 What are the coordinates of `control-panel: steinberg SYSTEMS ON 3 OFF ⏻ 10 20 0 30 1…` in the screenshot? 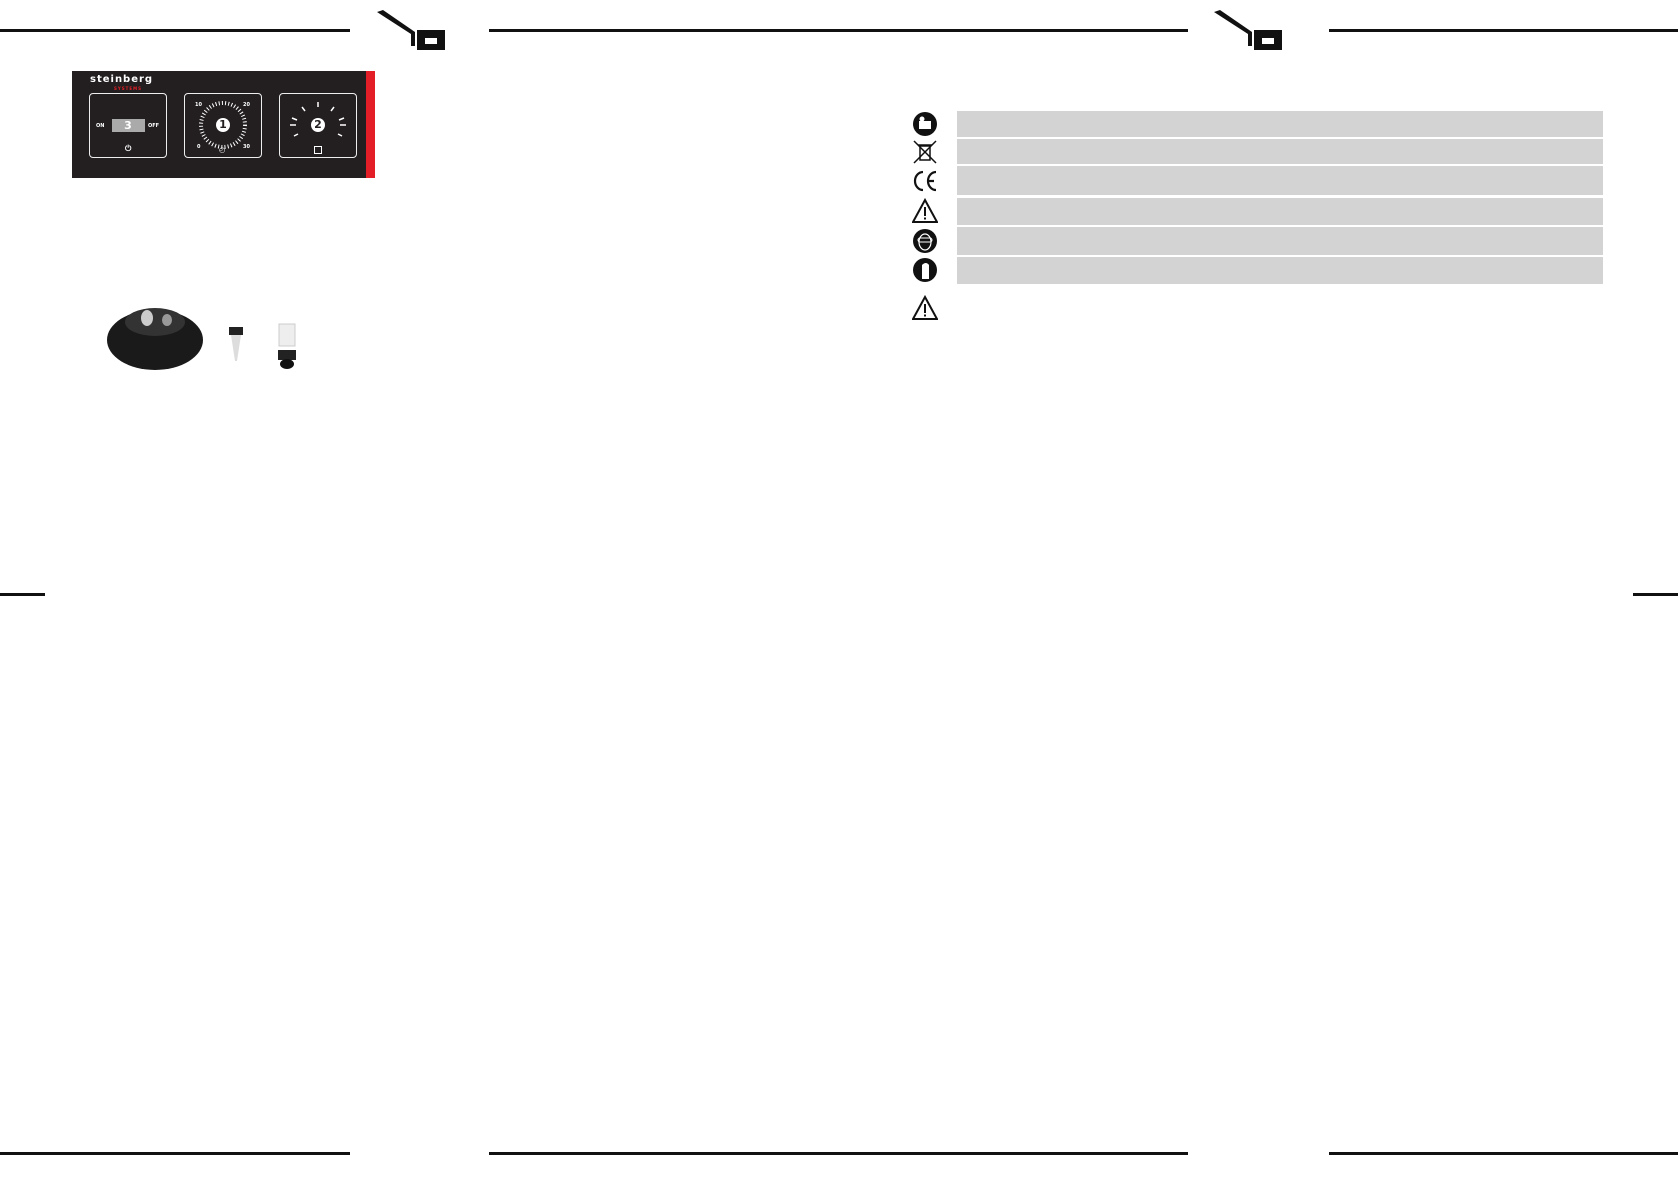 It's located at (223, 124).